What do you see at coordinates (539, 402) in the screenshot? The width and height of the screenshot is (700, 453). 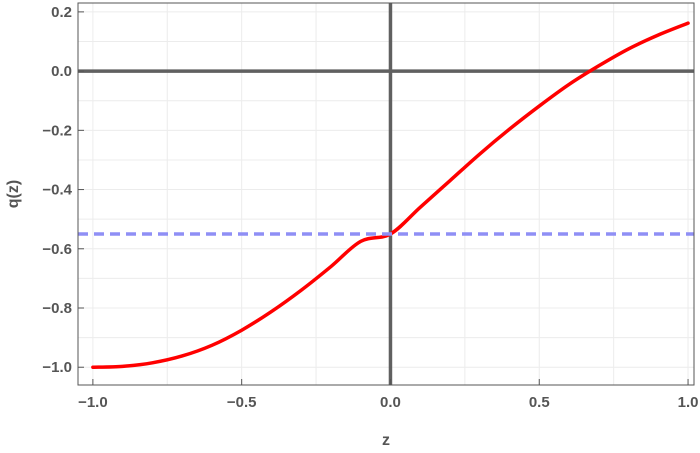 I see `x-tick-label: 0.5` at bounding box center [539, 402].